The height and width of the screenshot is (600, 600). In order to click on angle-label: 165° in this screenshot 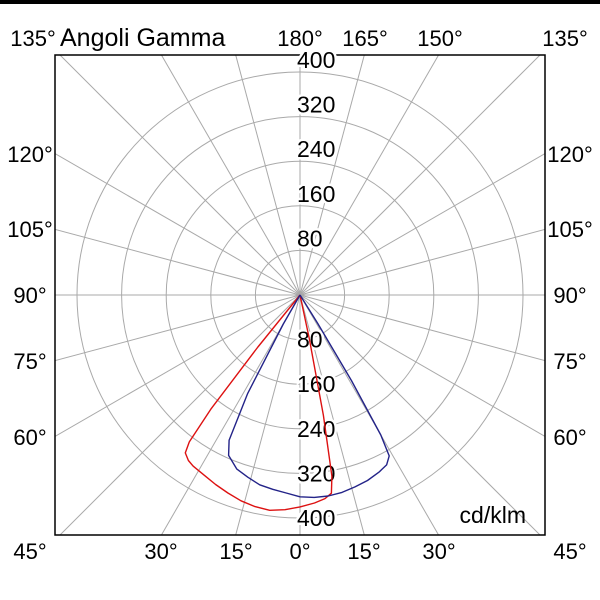, I will do `click(365, 38)`.